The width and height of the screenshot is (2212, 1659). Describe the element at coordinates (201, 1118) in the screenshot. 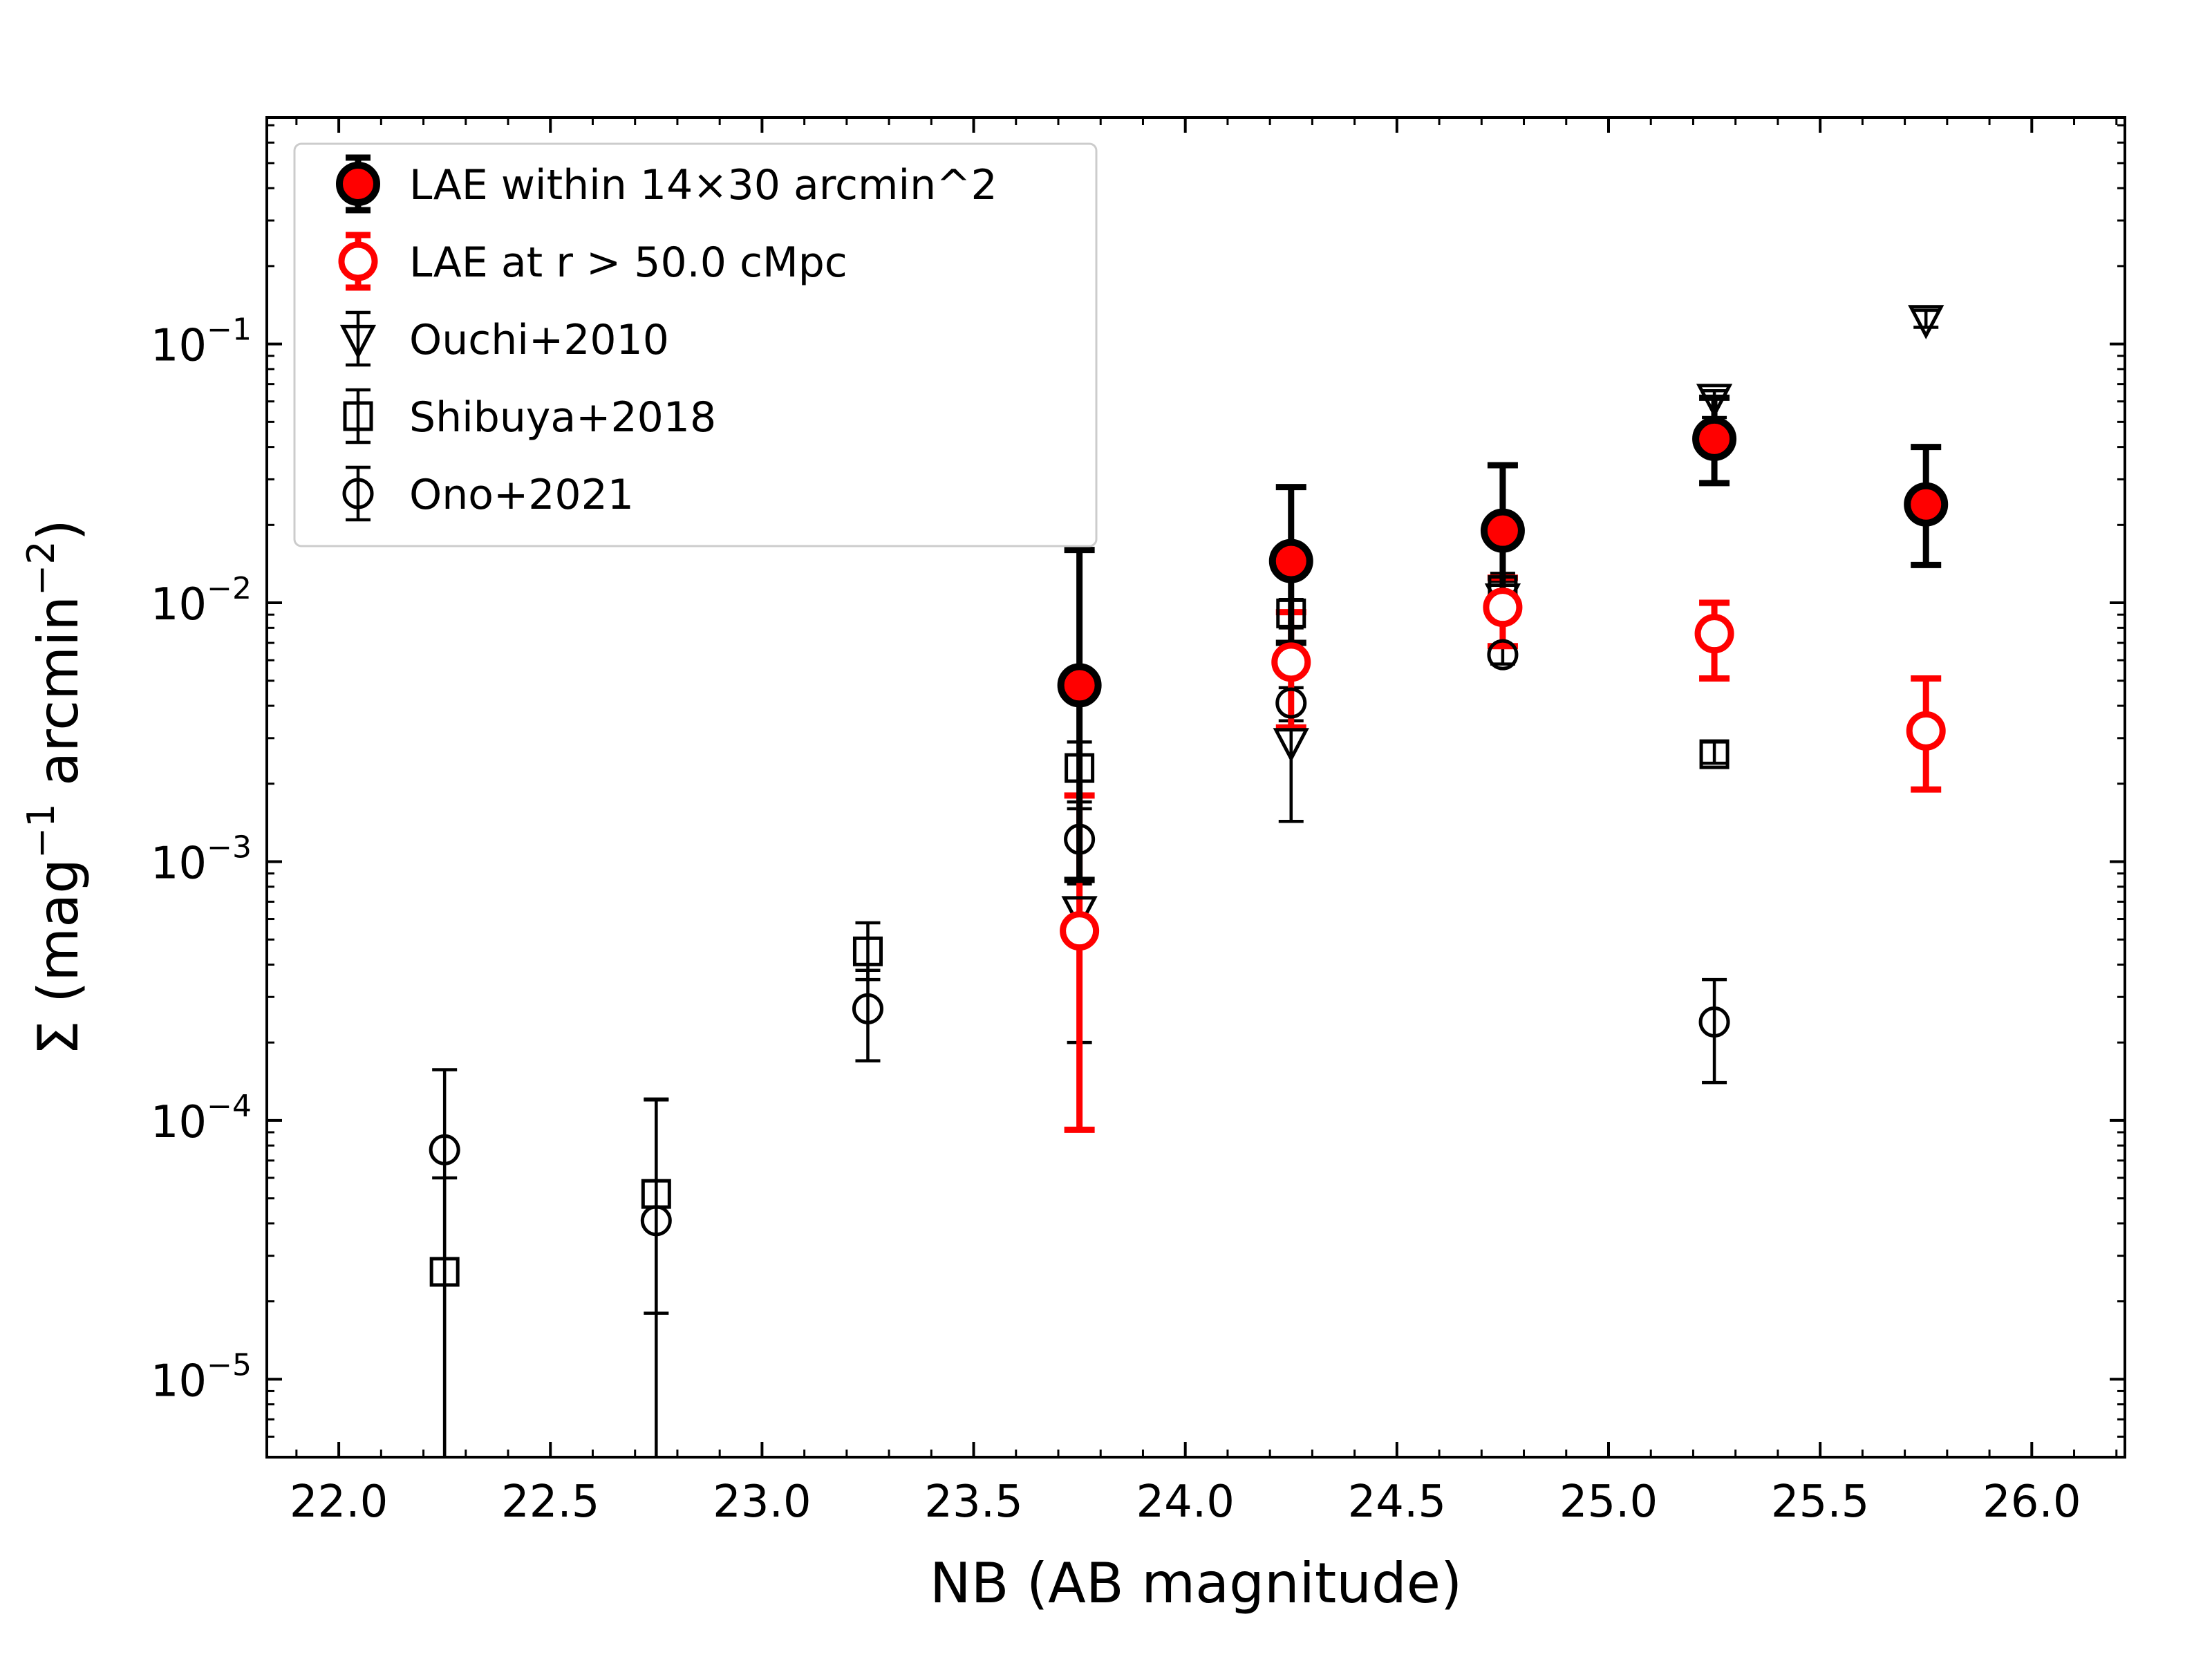

I see `y-tick-label: 10⁻⁴` at that location.